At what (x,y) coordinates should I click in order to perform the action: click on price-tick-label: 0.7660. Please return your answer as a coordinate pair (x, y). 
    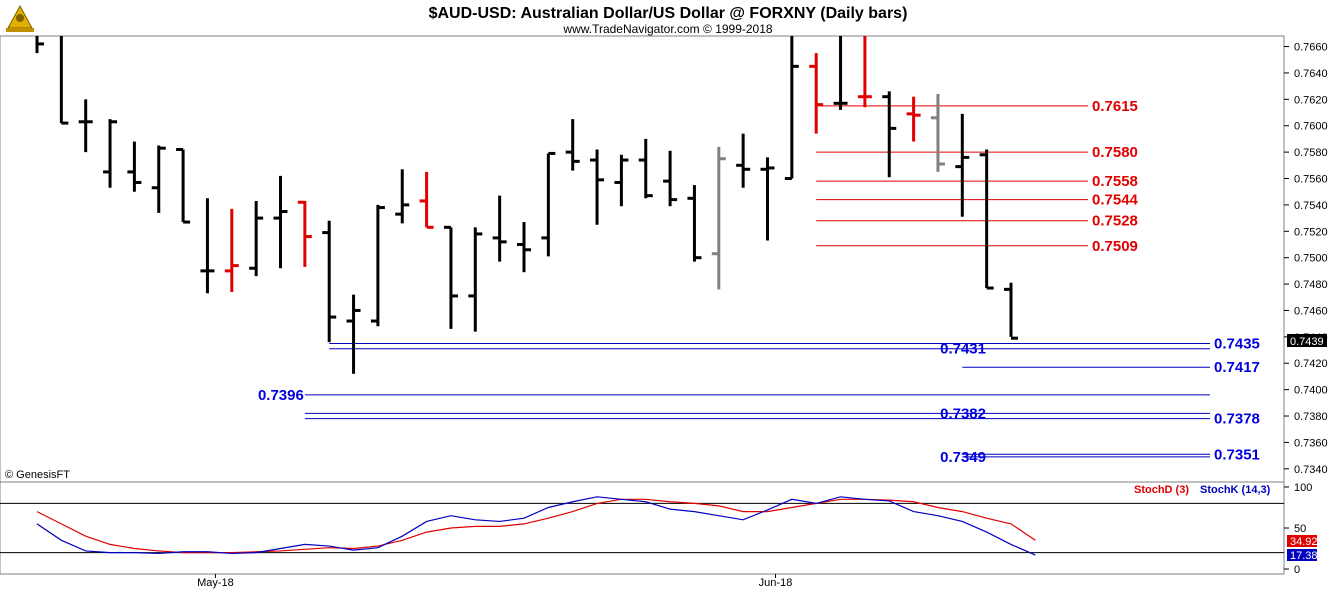
    Looking at the image, I should click on (1311, 48).